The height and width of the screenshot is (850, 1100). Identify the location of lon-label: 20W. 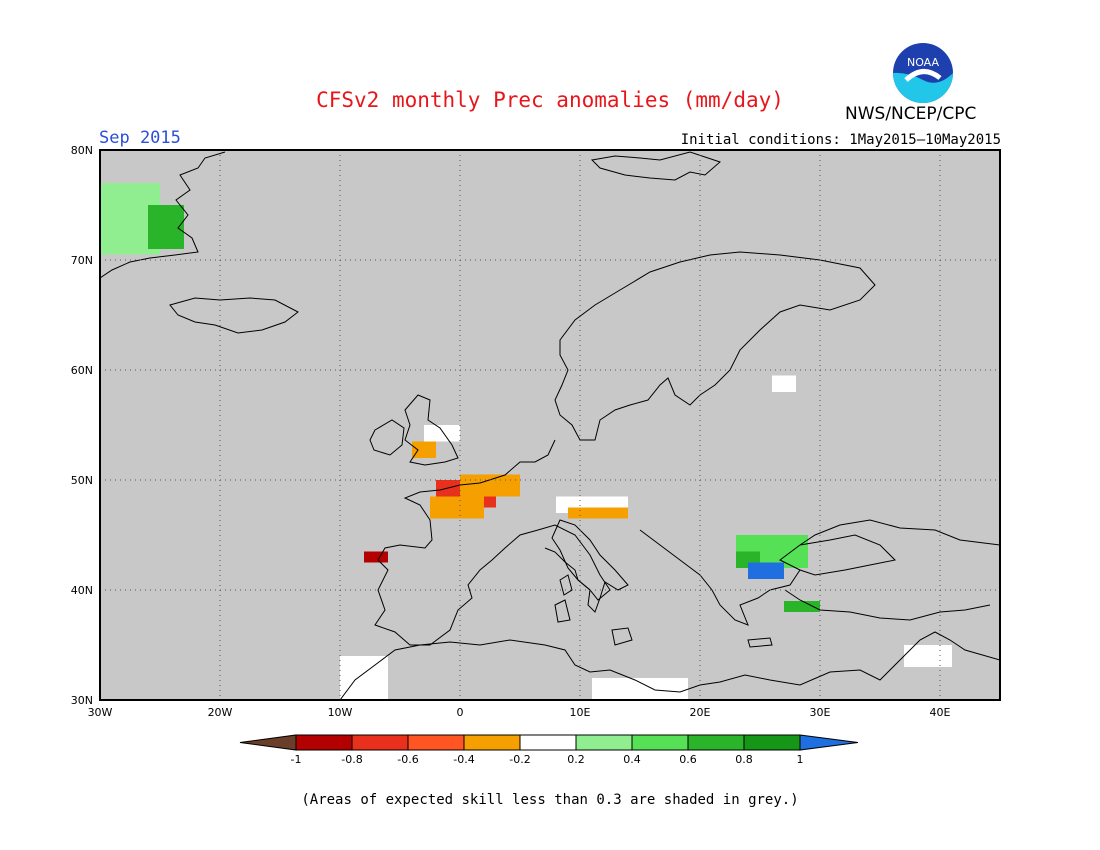
(220, 712).